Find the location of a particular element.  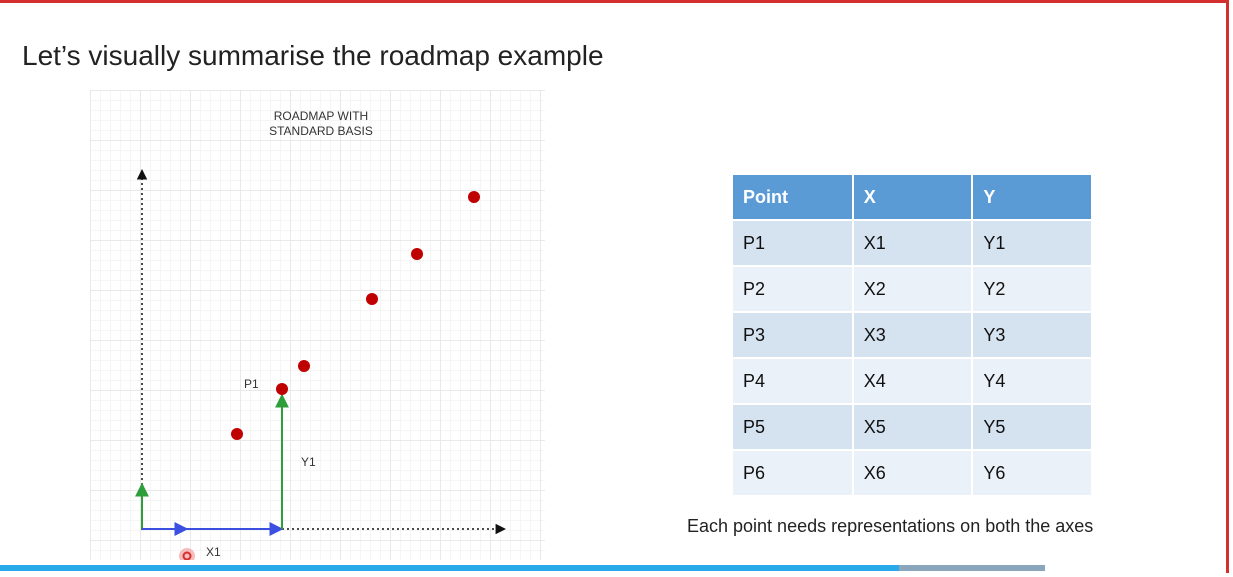

cell-x: X6 is located at coordinates (913, 472).